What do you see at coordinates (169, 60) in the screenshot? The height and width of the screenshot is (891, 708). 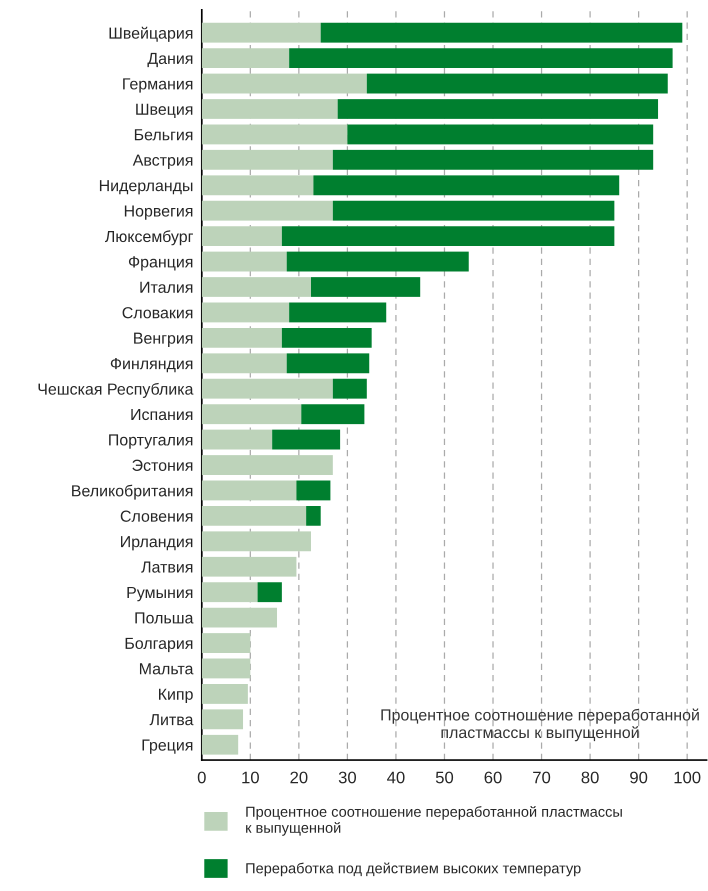 I see `y-tick-label: Дания` at bounding box center [169, 60].